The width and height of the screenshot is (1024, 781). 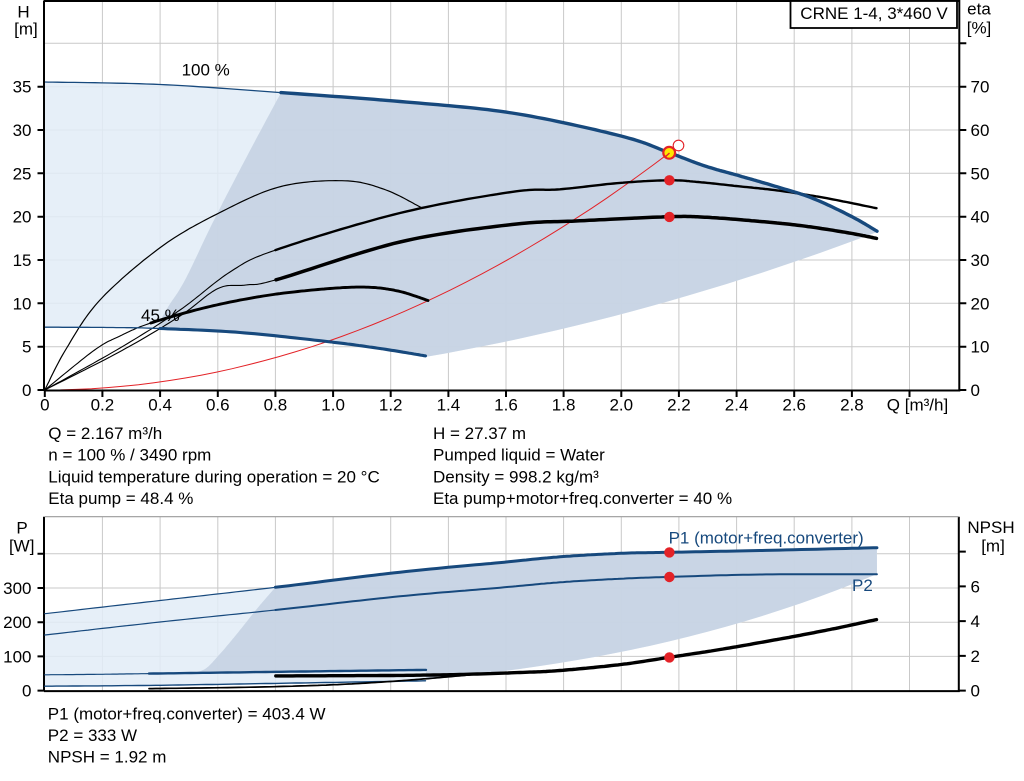 What do you see at coordinates (160, 405) in the screenshot?
I see `svg-text: 0.4` at bounding box center [160, 405].